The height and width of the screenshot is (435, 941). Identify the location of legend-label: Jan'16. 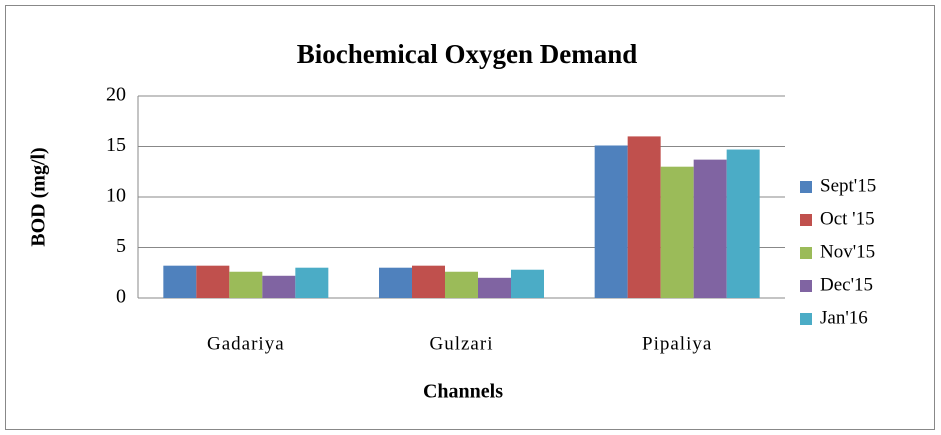
(844, 317).